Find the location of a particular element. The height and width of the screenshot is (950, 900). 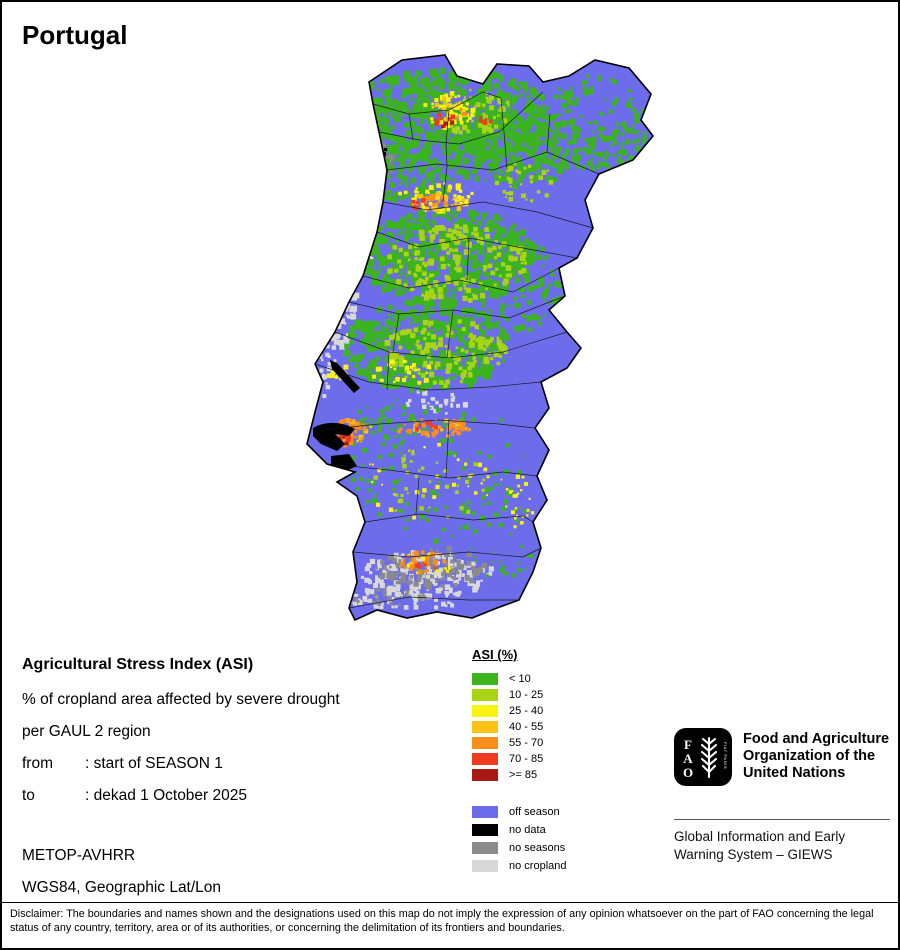

legend-label: >= 85 is located at coordinates (523, 775).